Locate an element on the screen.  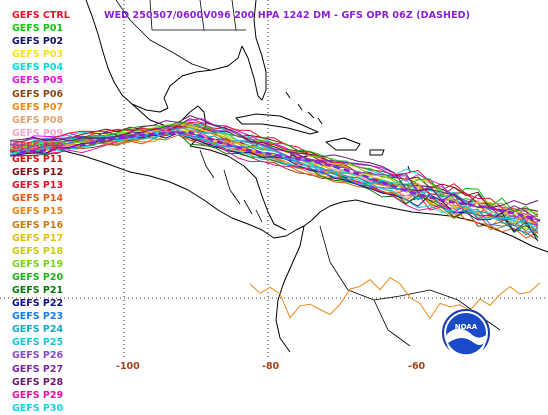
longitude-label: -100 is located at coordinates (128, 366).